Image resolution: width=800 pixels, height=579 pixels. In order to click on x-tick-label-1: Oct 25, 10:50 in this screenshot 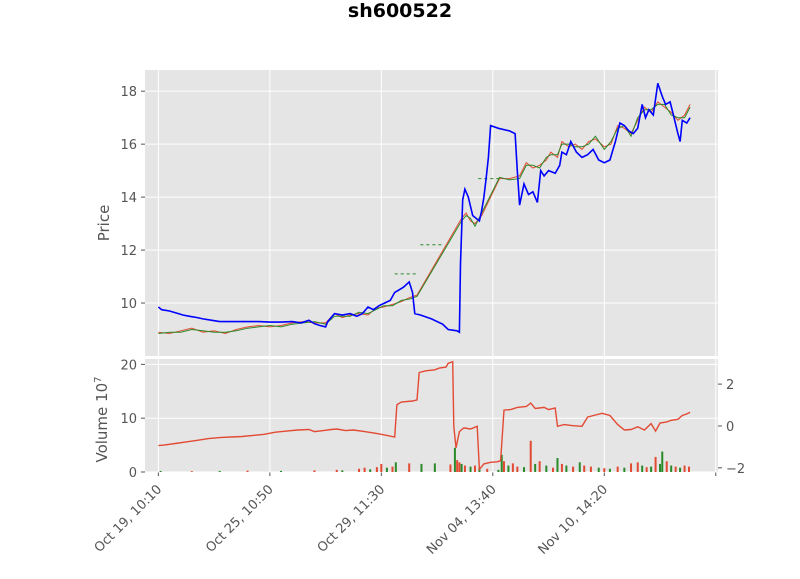, I will do `click(239, 518)`.